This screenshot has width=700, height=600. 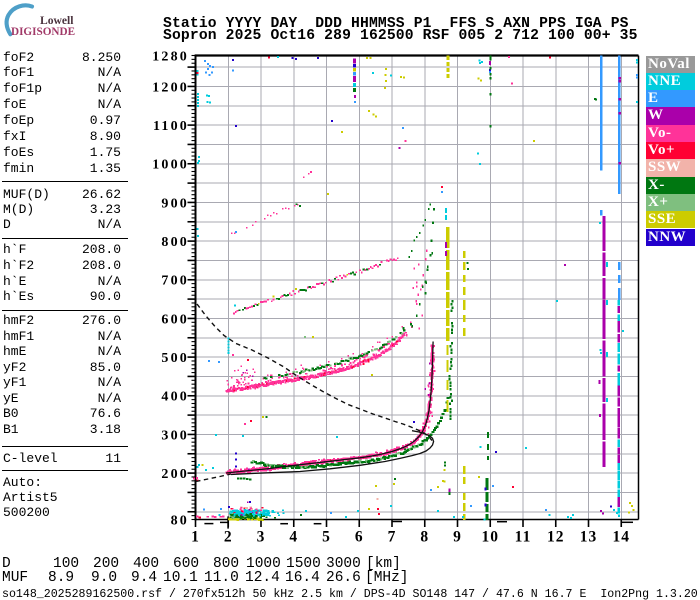 What do you see at coordinates (326, 537) in the screenshot?
I see `svg-text: 5` at bounding box center [326, 537].